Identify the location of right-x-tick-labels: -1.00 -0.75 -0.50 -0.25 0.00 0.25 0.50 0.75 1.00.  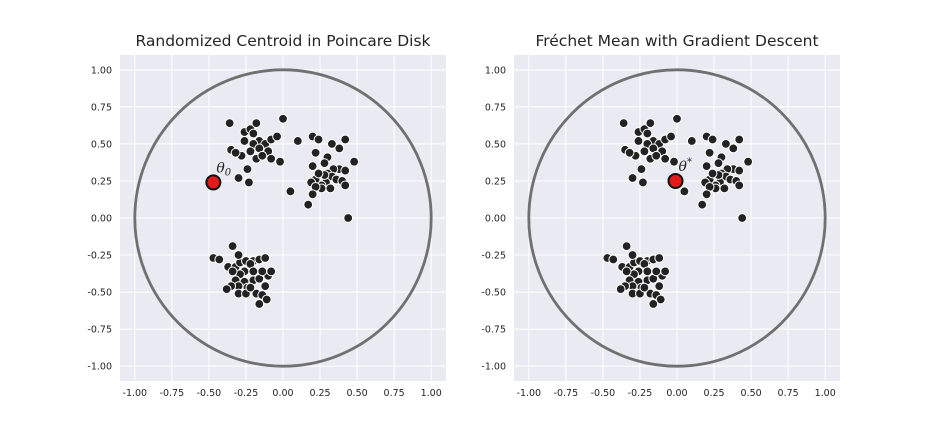
(676, 393).